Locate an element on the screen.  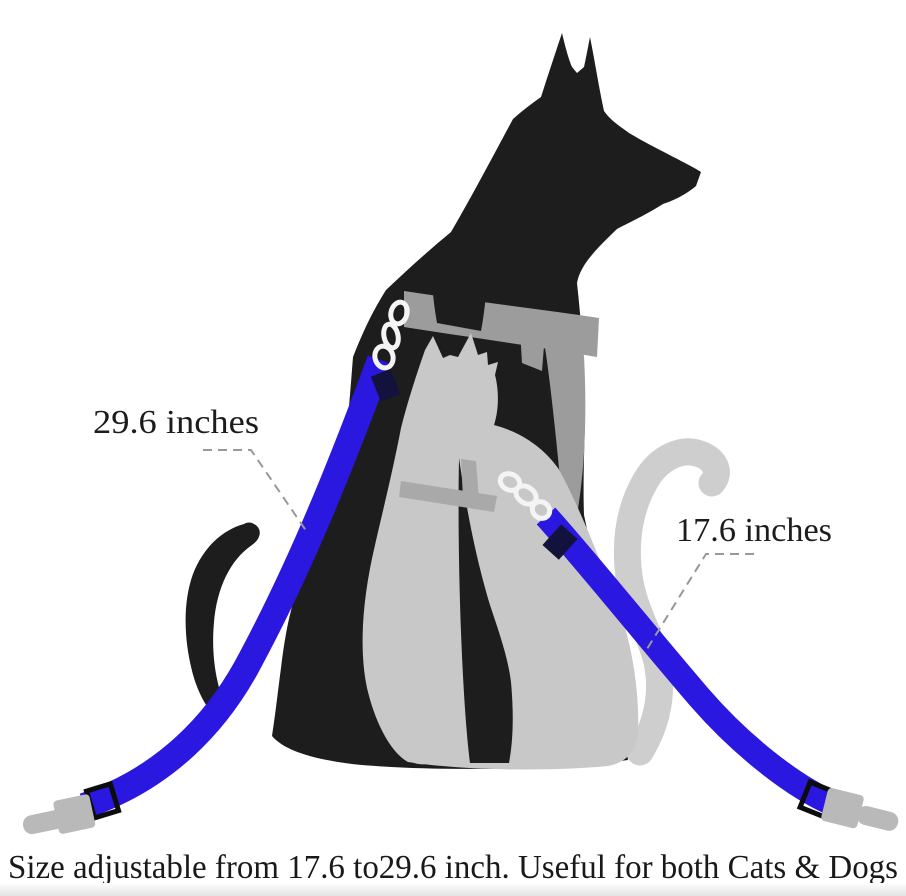
dog-leash-clip is located at coordinates (391, 335).